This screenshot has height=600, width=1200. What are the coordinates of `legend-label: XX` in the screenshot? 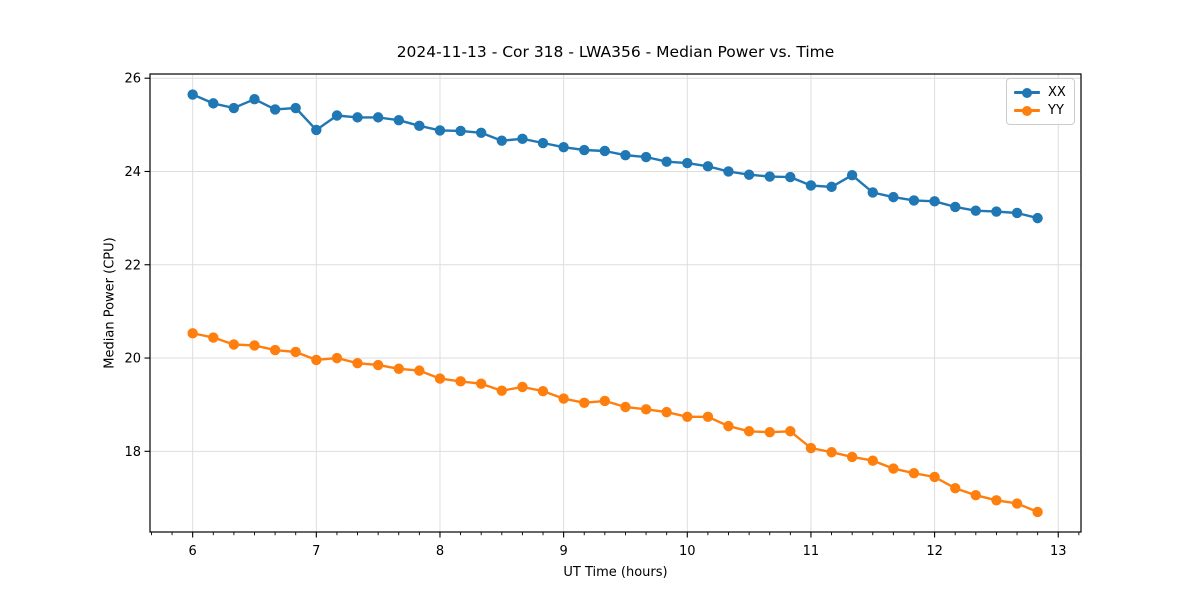 It's located at (1057, 92).